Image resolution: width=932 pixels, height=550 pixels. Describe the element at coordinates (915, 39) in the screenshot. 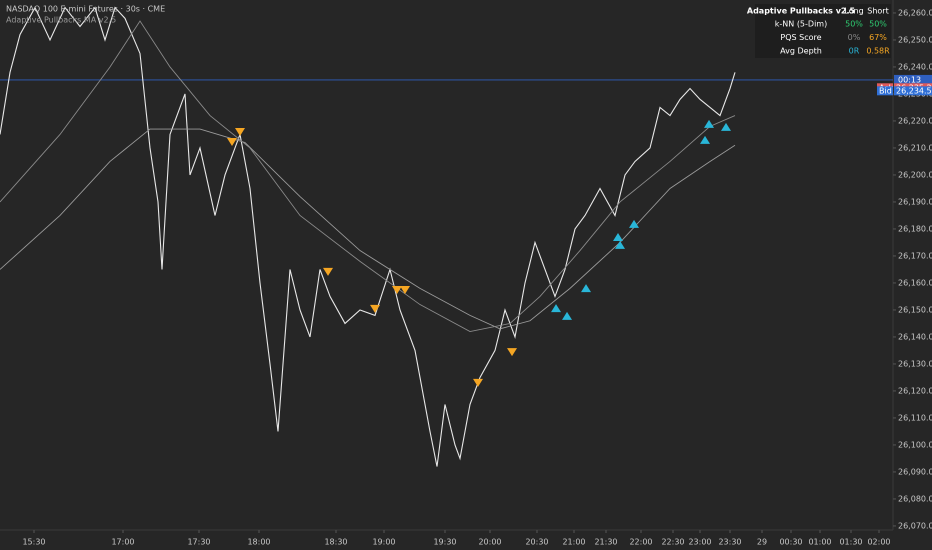

I see `y-tick-label: 26,250.00` at that location.